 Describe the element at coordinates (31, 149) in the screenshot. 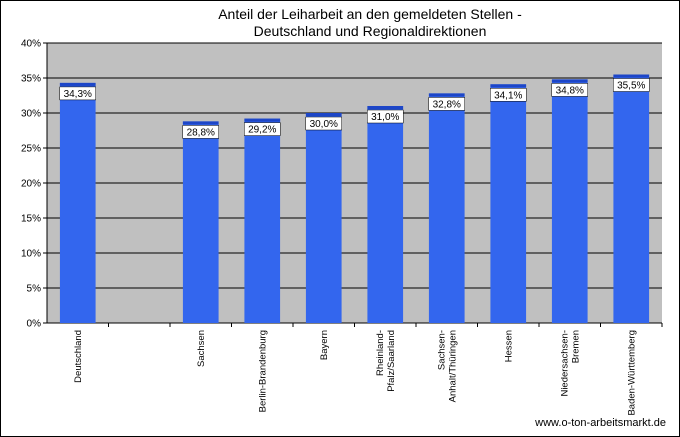

I see `y-tick-label: 25%` at that location.